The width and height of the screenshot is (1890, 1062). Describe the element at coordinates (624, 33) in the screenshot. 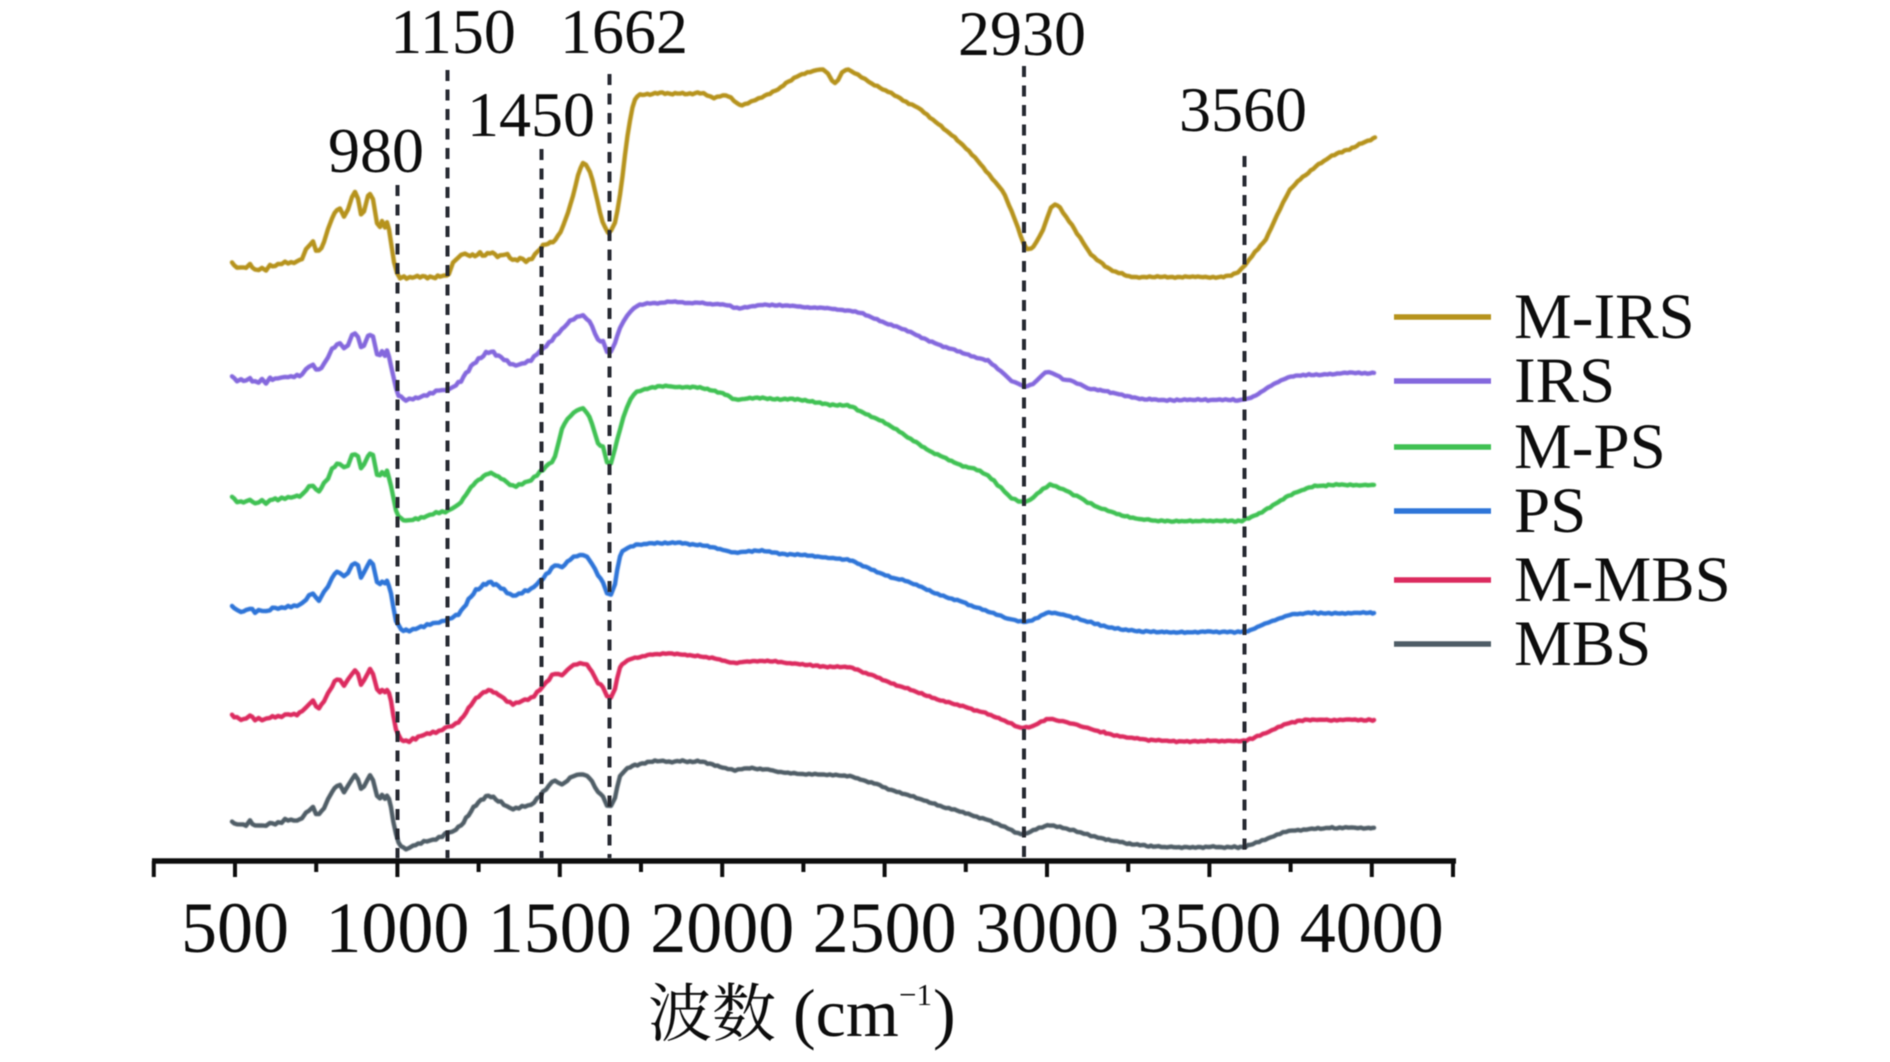

I see `svg-text: 1662` at that location.